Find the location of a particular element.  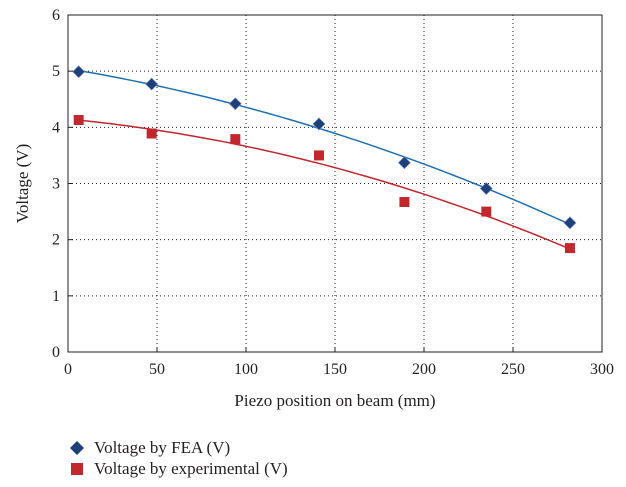

x-tick-label: 100 is located at coordinates (246, 369).